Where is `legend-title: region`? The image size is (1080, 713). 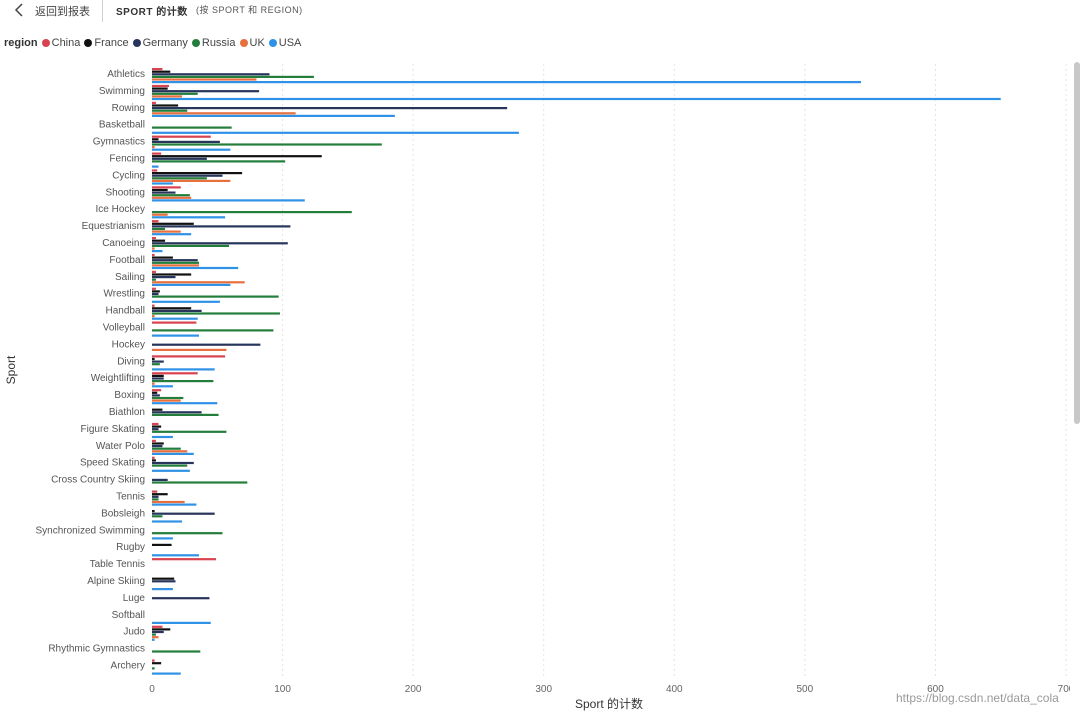 legend-title: region is located at coordinates (21, 43).